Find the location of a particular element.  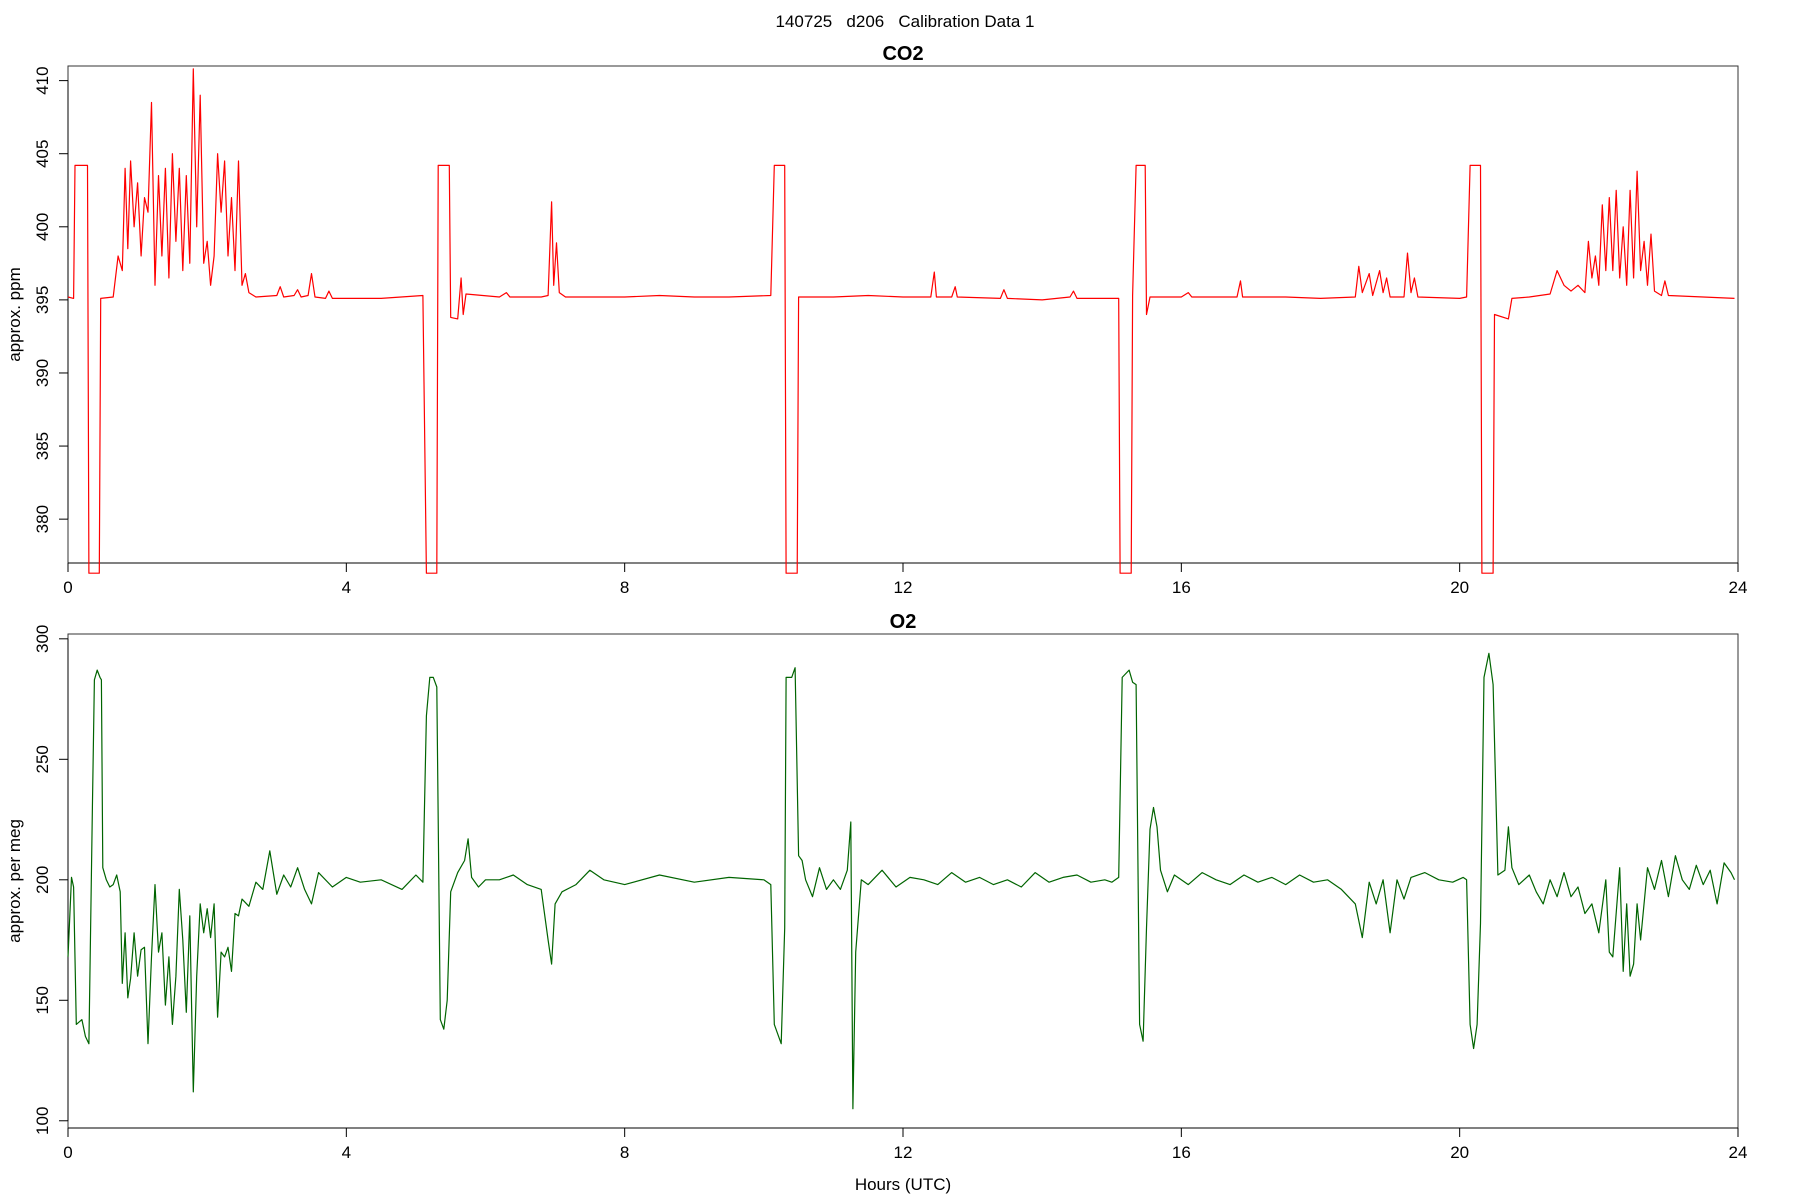

o2-x-tick-label: 12 is located at coordinates (903, 1152).